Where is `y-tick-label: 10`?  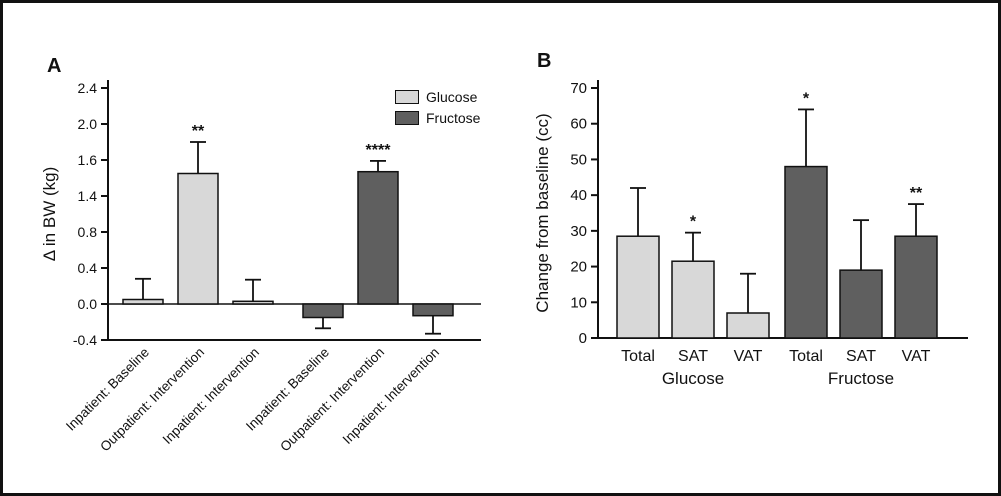 y-tick-label: 10 is located at coordinates (578, 302).